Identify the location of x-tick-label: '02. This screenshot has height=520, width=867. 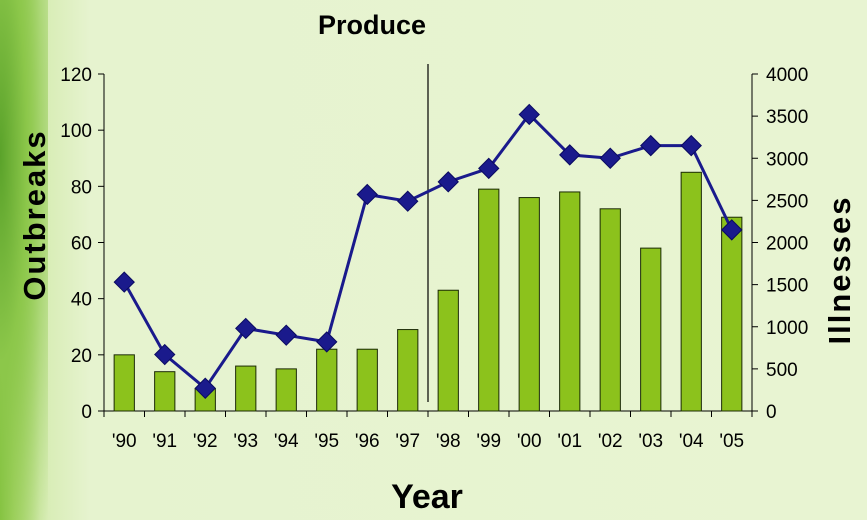
(610, 441).